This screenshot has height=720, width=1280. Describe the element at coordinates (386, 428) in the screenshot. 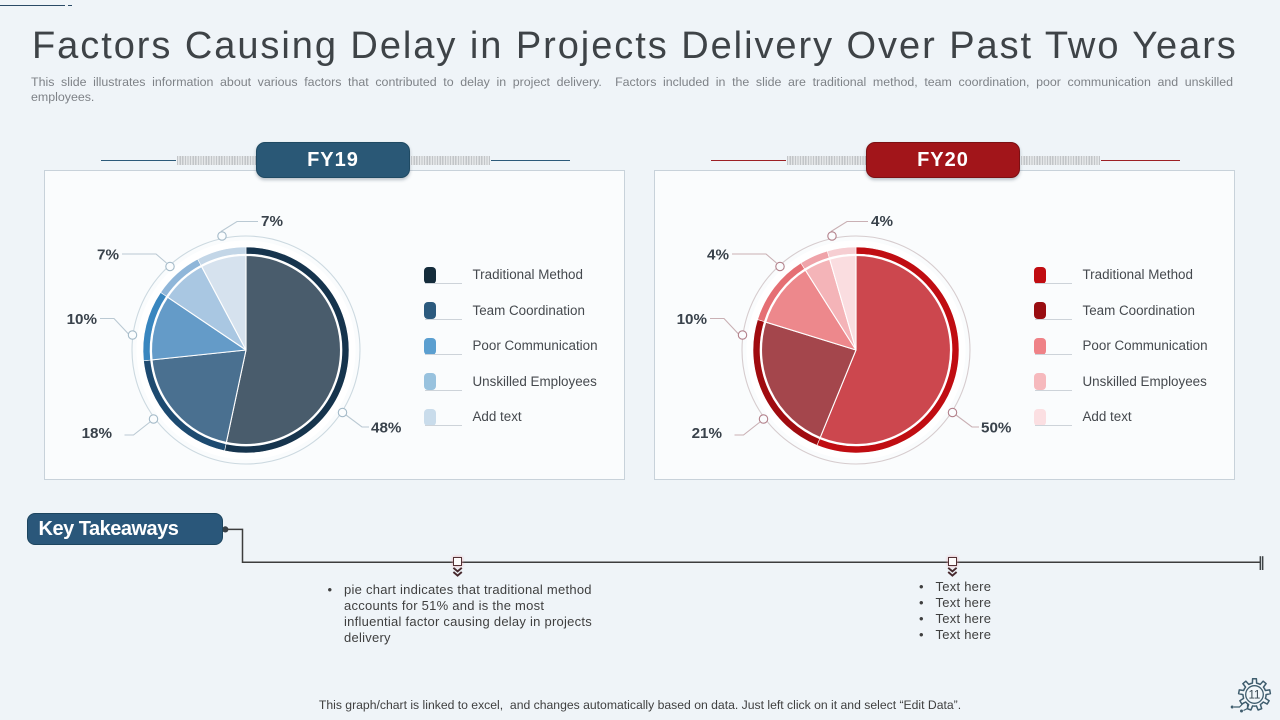

I see `svg-text: 48%` at that location.